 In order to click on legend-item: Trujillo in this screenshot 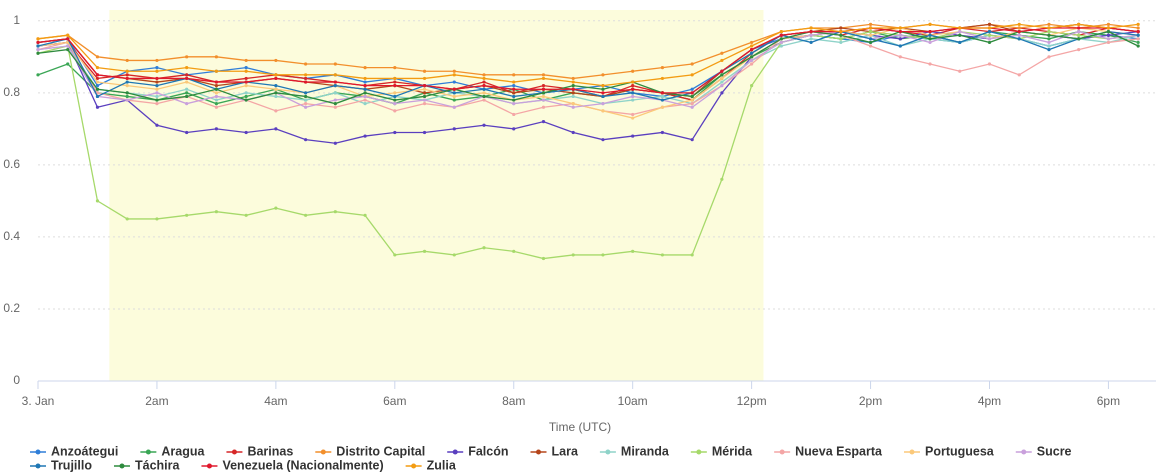, I will do `click(61, 465)`.